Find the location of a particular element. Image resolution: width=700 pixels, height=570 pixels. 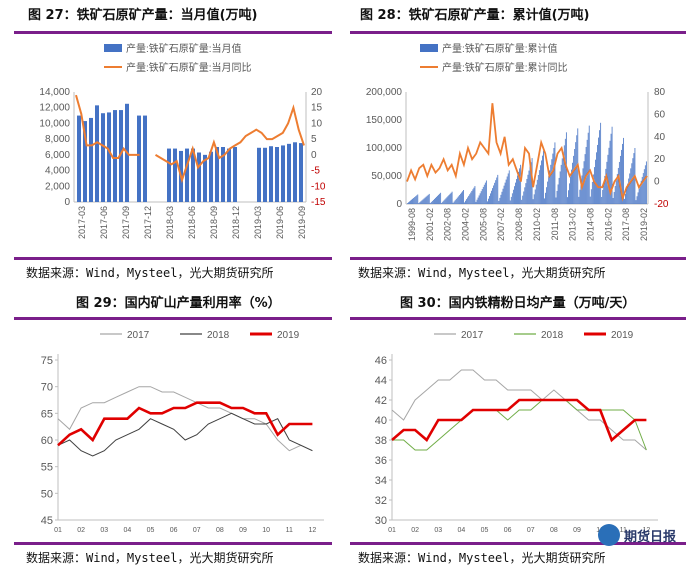

y-tick-label: 200,000 is located at coordinates (384, 92).